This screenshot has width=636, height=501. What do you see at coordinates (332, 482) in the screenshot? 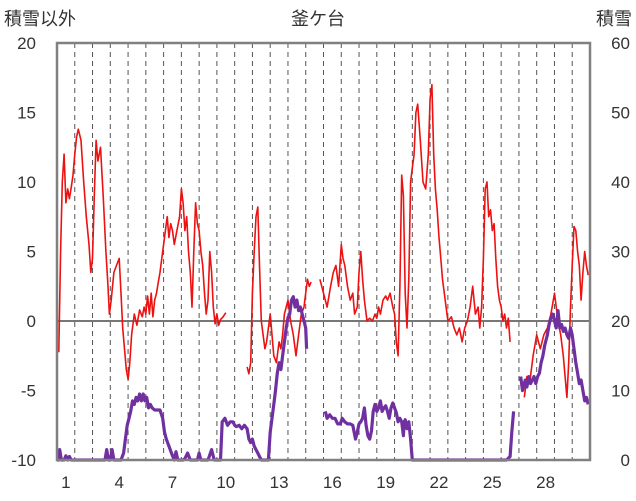
I see `x-tick-label: 16` at bounding box center [332, 482].